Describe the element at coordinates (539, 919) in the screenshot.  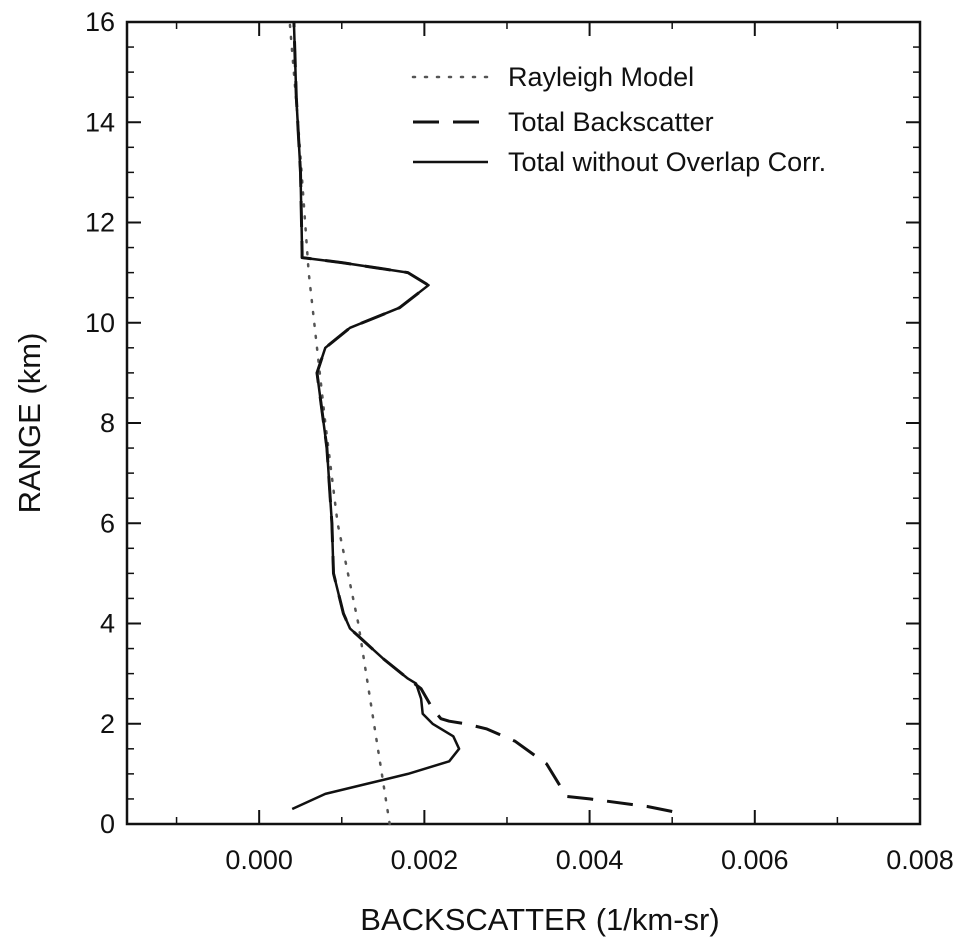
I see `x-axis-title: BACKSCATTER (1/km-sr)` at that location.